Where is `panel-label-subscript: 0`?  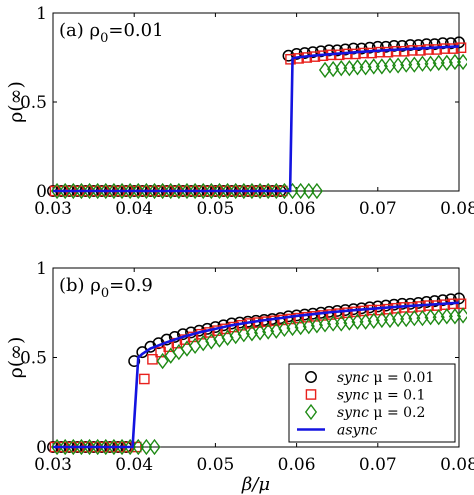 panel-label-subscript: 0 is located at coordinates (105, 293).